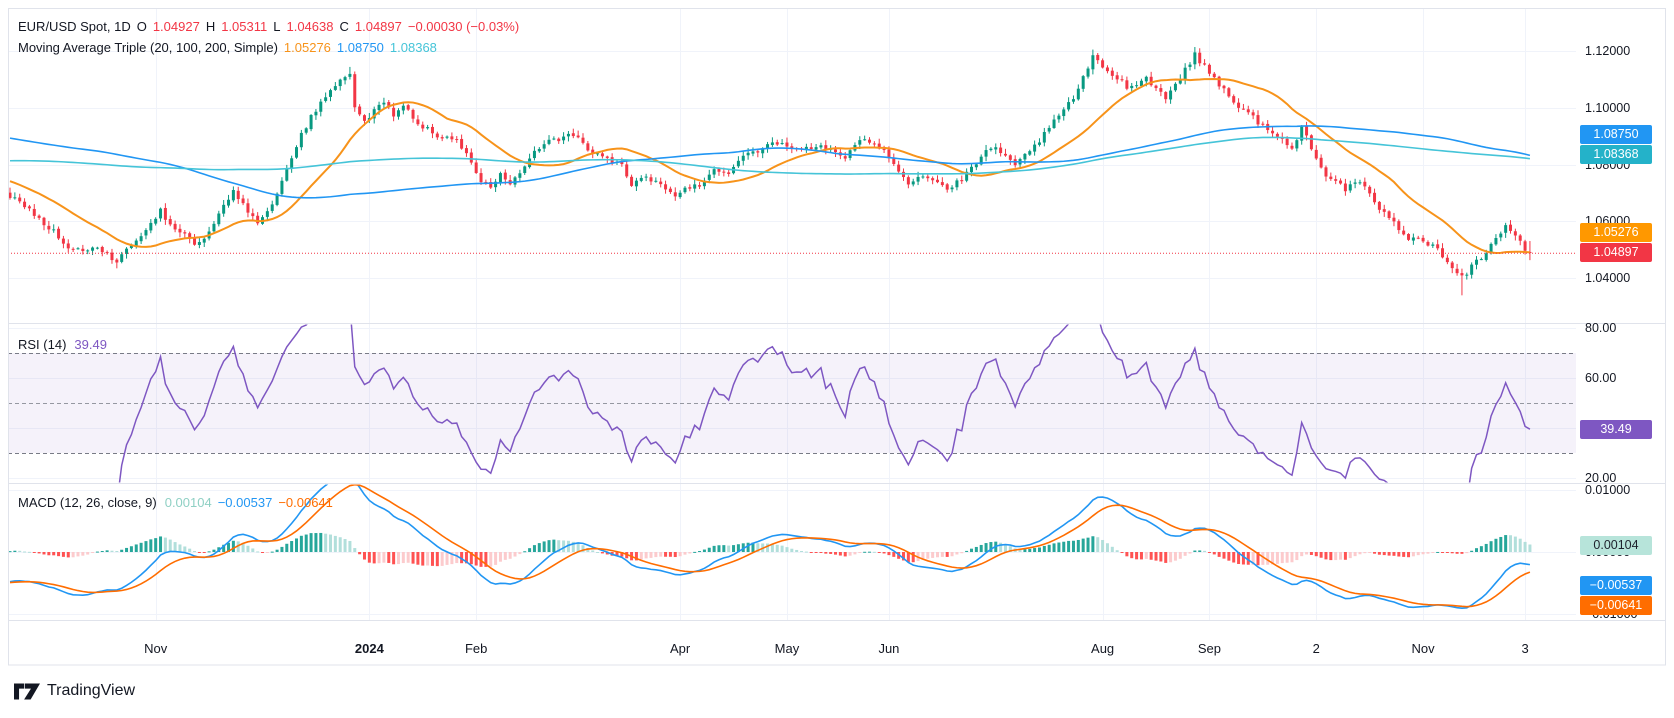 This screenshot has width=1674, height=718. What do you see at coordinates (413, 47) in the screenshot?
I see `ma200-value: 1.08368` at bounding box center [413, 47].